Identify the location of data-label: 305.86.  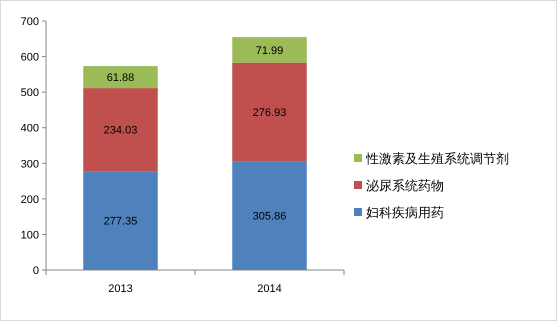
(269, 216).